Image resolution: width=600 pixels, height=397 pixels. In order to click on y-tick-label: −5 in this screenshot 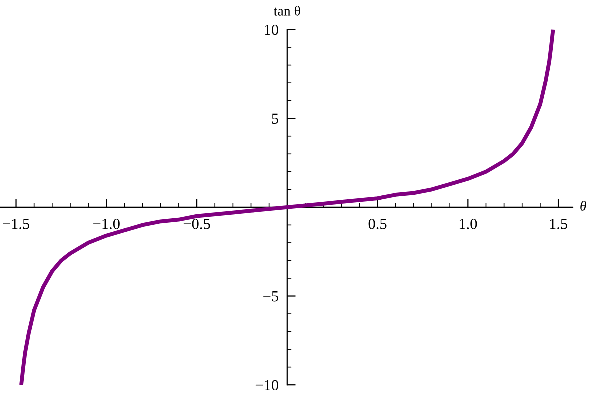, I will do `click(271, 297)`.